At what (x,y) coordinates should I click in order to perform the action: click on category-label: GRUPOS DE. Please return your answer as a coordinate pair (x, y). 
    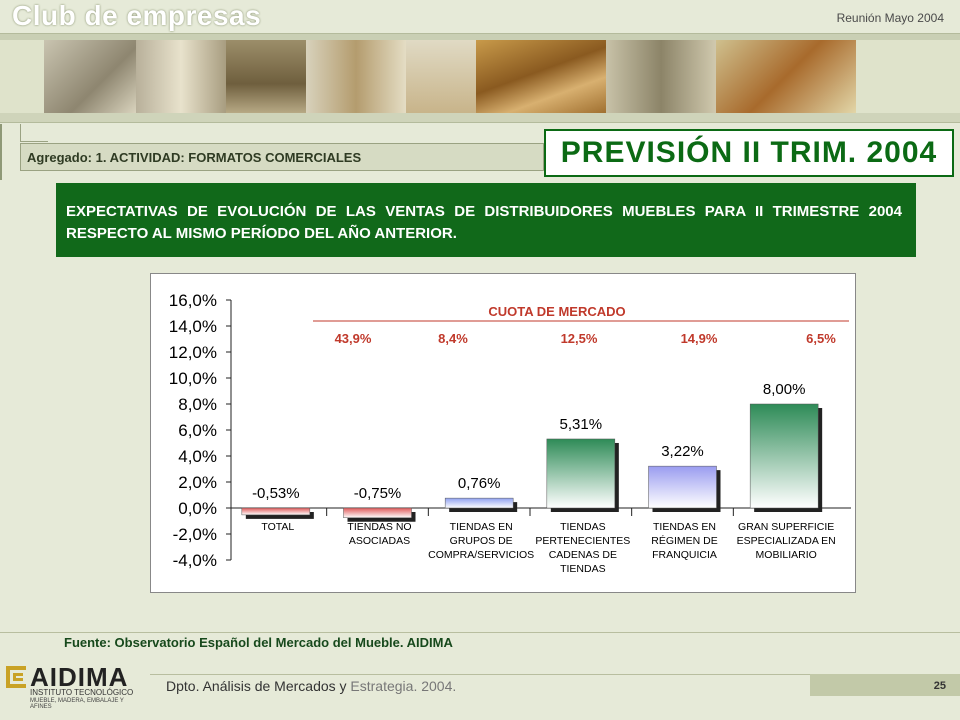
    Looking at the image, I should click on (481, 541).